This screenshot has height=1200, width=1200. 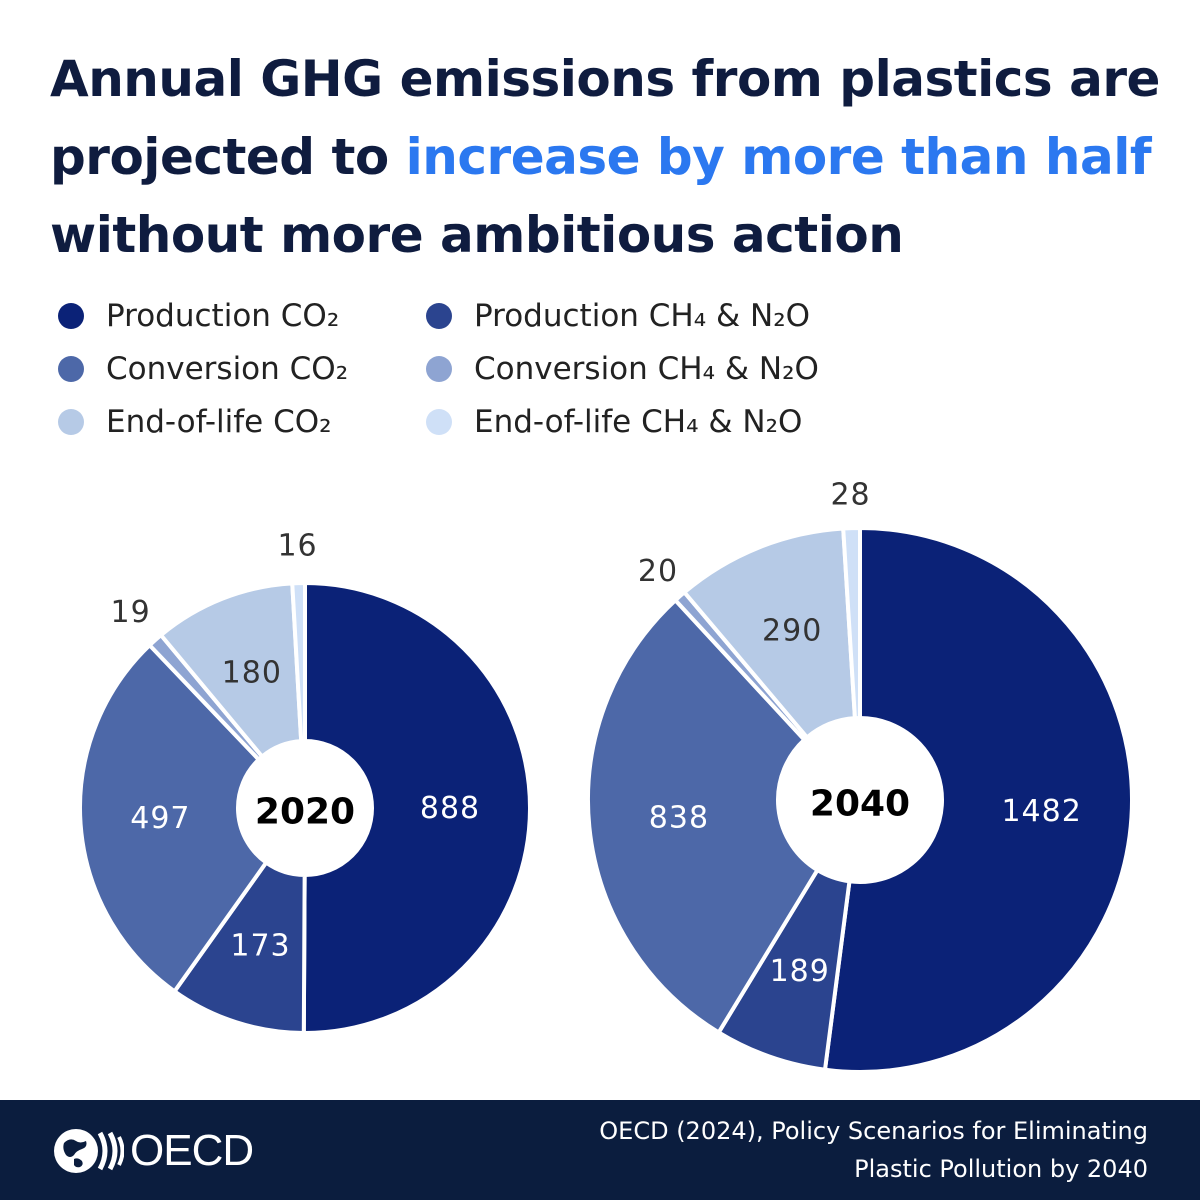 I want to click on data-label-2020-conversion-ch-n-o: 19, so click(x=131, y=612).